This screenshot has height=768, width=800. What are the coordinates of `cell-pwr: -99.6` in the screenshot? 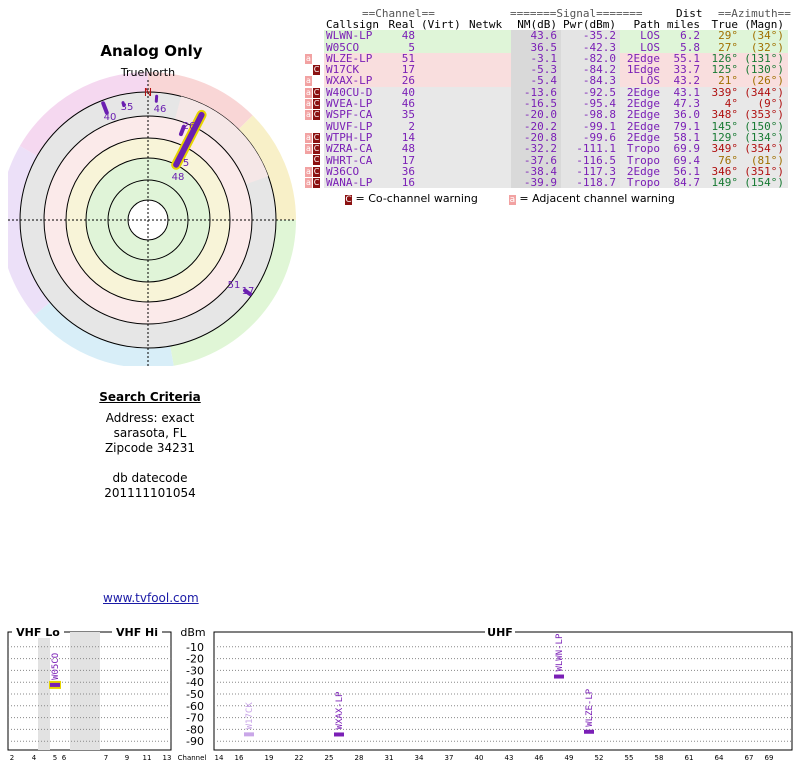 It's located at (590, 137).